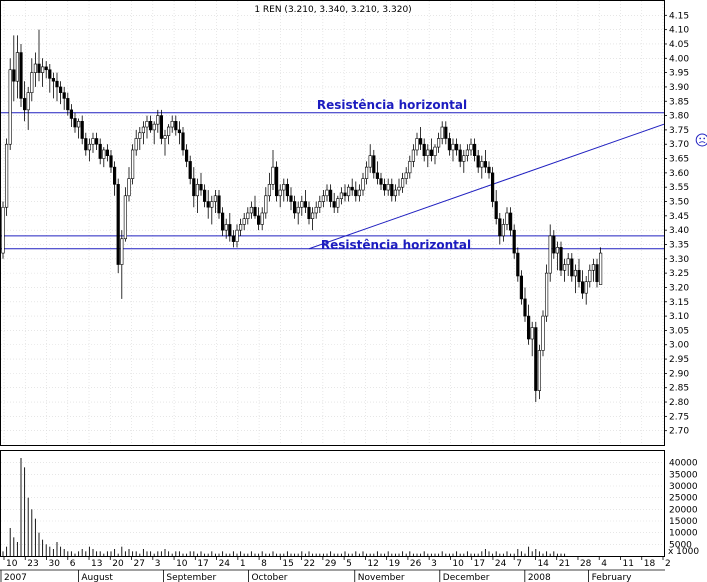 The height and width of the screenshot is (582, 707). Describe the element at coordinates (287, 564) in the screenshot. I see `date-tick-label: 15` at that location.